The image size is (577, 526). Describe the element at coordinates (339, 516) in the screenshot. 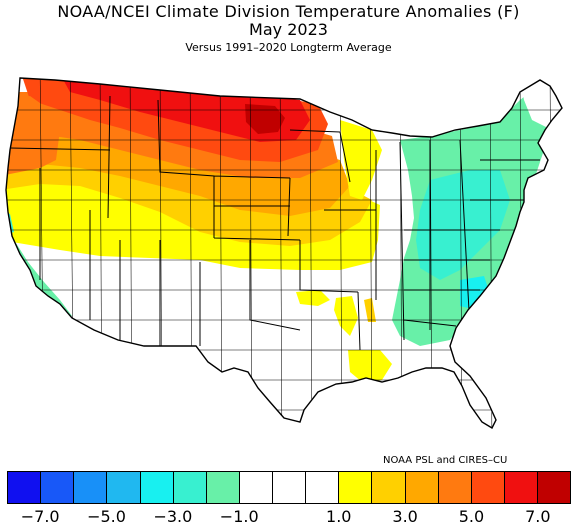

I see `colorbar-tick-label: 1.0` at that location.